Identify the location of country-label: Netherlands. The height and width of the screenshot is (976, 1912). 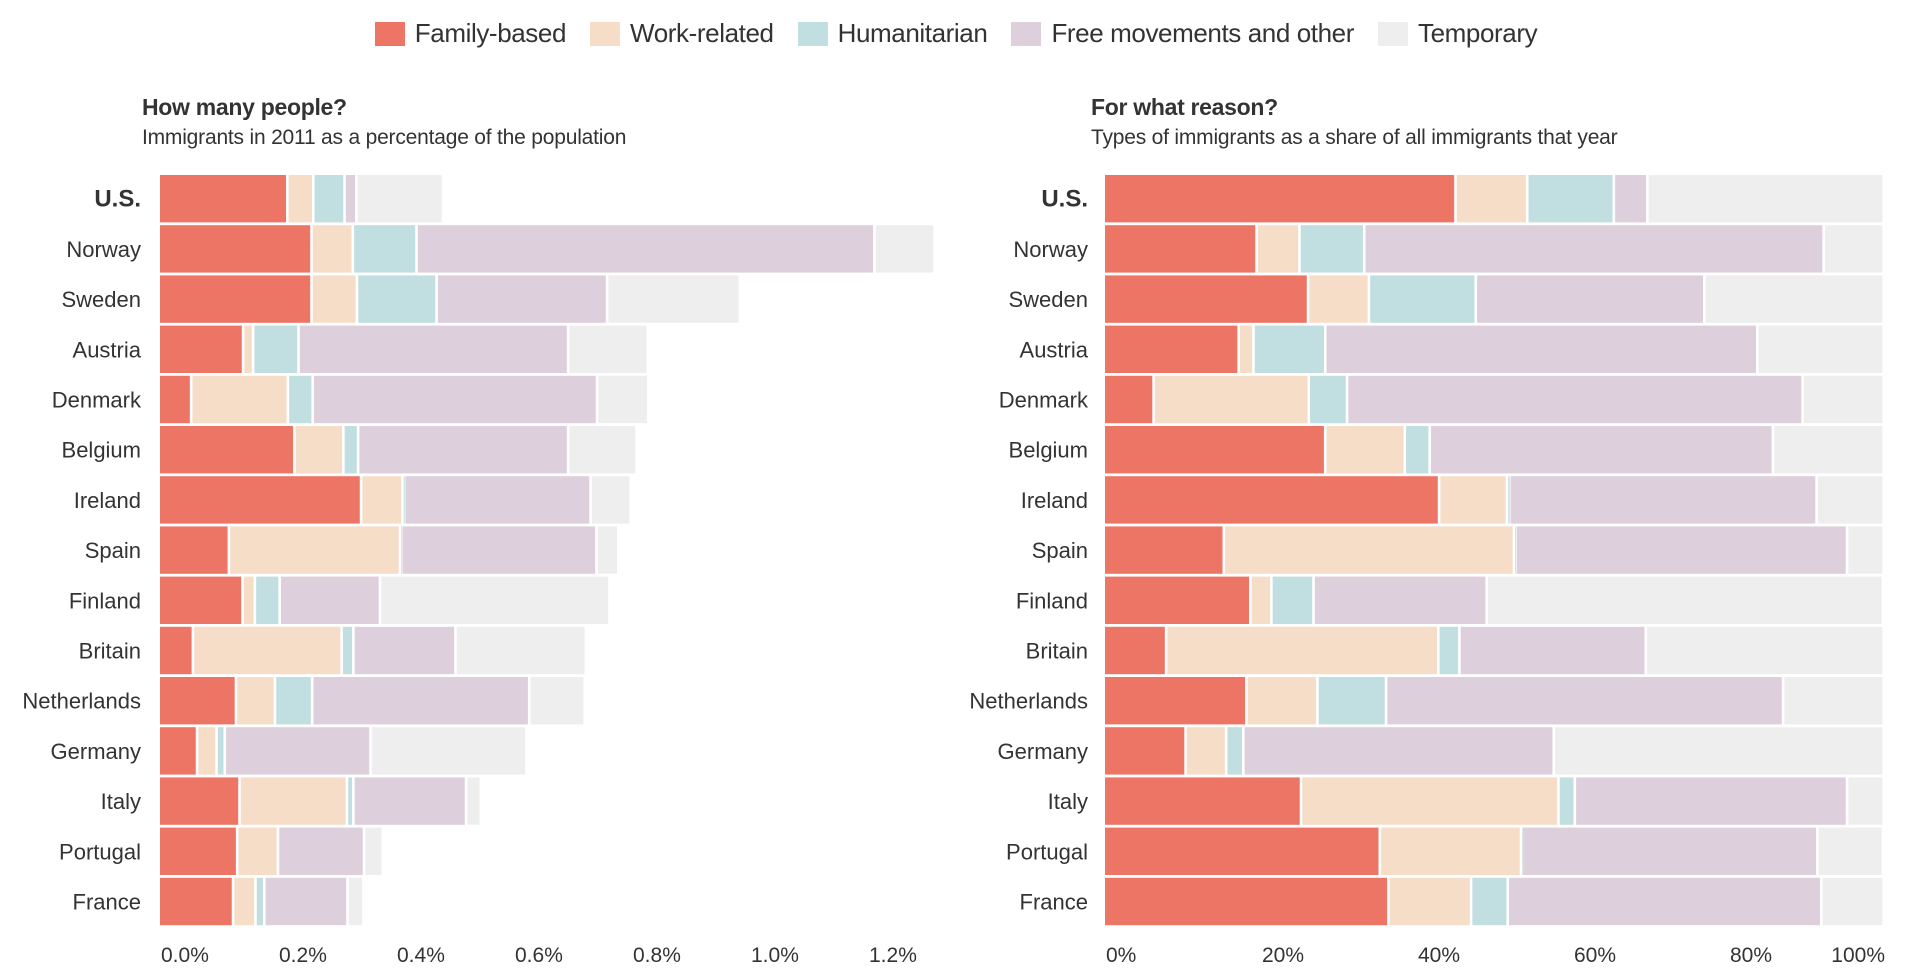
(81, 701).